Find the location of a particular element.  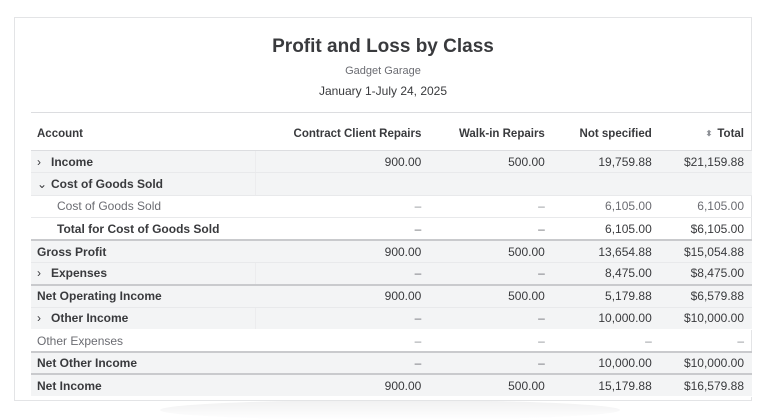

cell-ns: 5,179.88 is located at coordinates (606, 295).